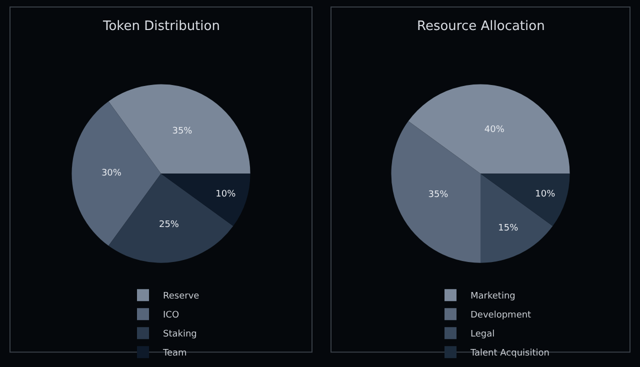  Describe the element at coordinates (174, 353) in the screenshot. I see `legend-label: Team` at that location.